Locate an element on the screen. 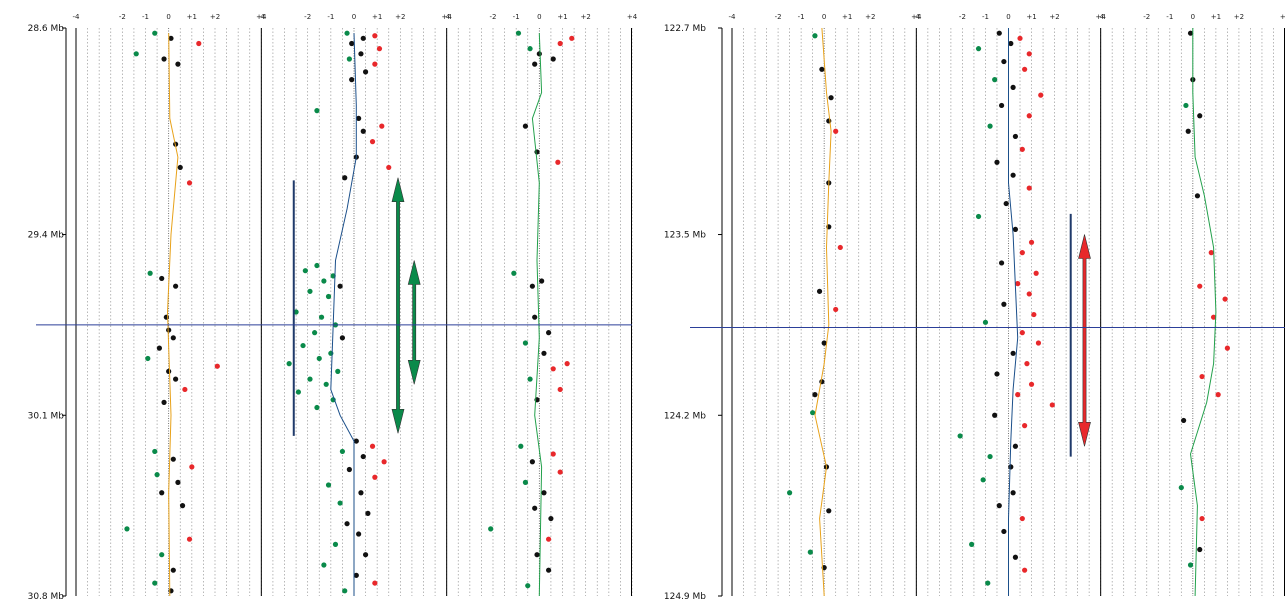 The width and height of the screenshot is (1285, 604). track-2: -4 -2 -1 0 +1 +2 +4 is located at coordinates (1009, 304).